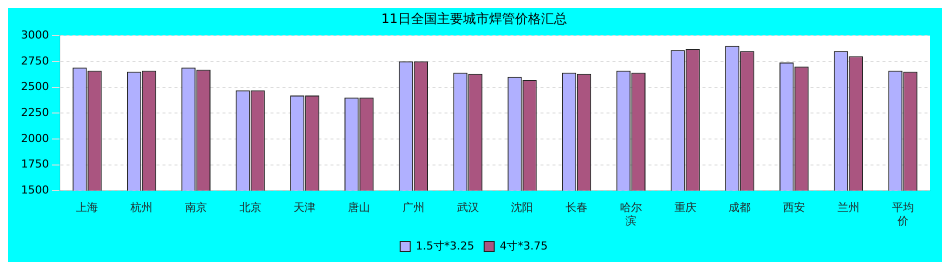 The width and height of the screenshot is (950, 270). What do you see at coordinates (631, 214) in the screenshot?
I see `x-tick-label: 哈尔滨` at bounding box center [631, 214].